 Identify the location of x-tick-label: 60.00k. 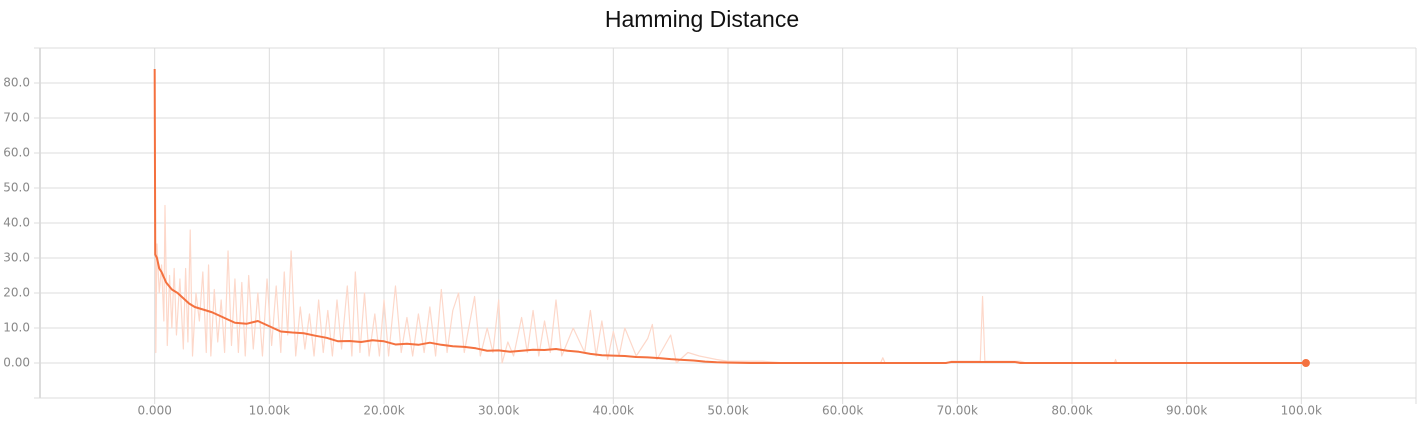
(842, 411).